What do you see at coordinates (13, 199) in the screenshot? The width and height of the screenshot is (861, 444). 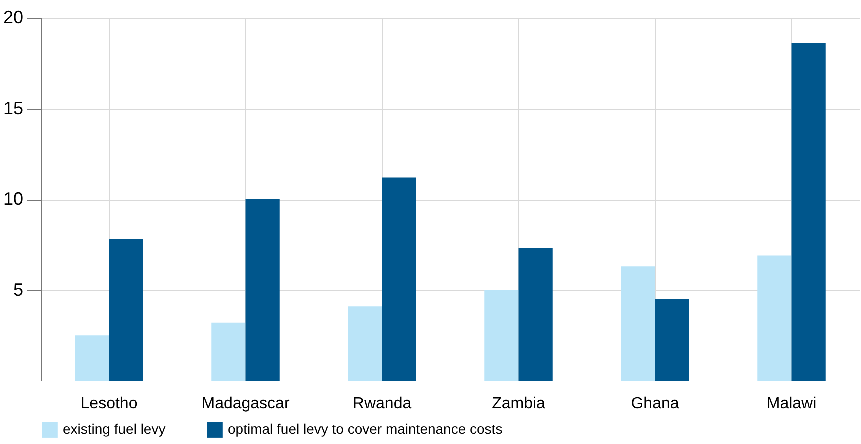 I see `y-tick-label: 10` at bounding box center [13, 199].